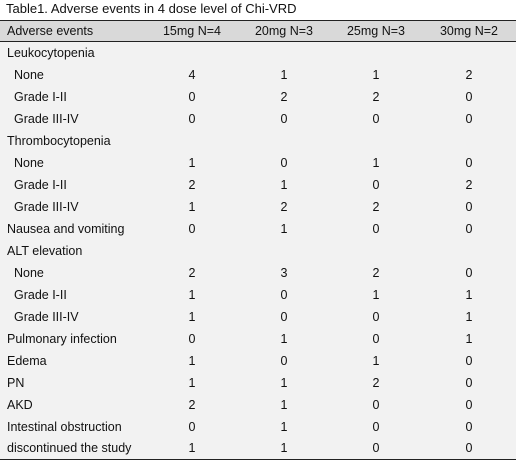  I want to click on table-row: Grade I-II 2 1 0 2, so click(258, 184).